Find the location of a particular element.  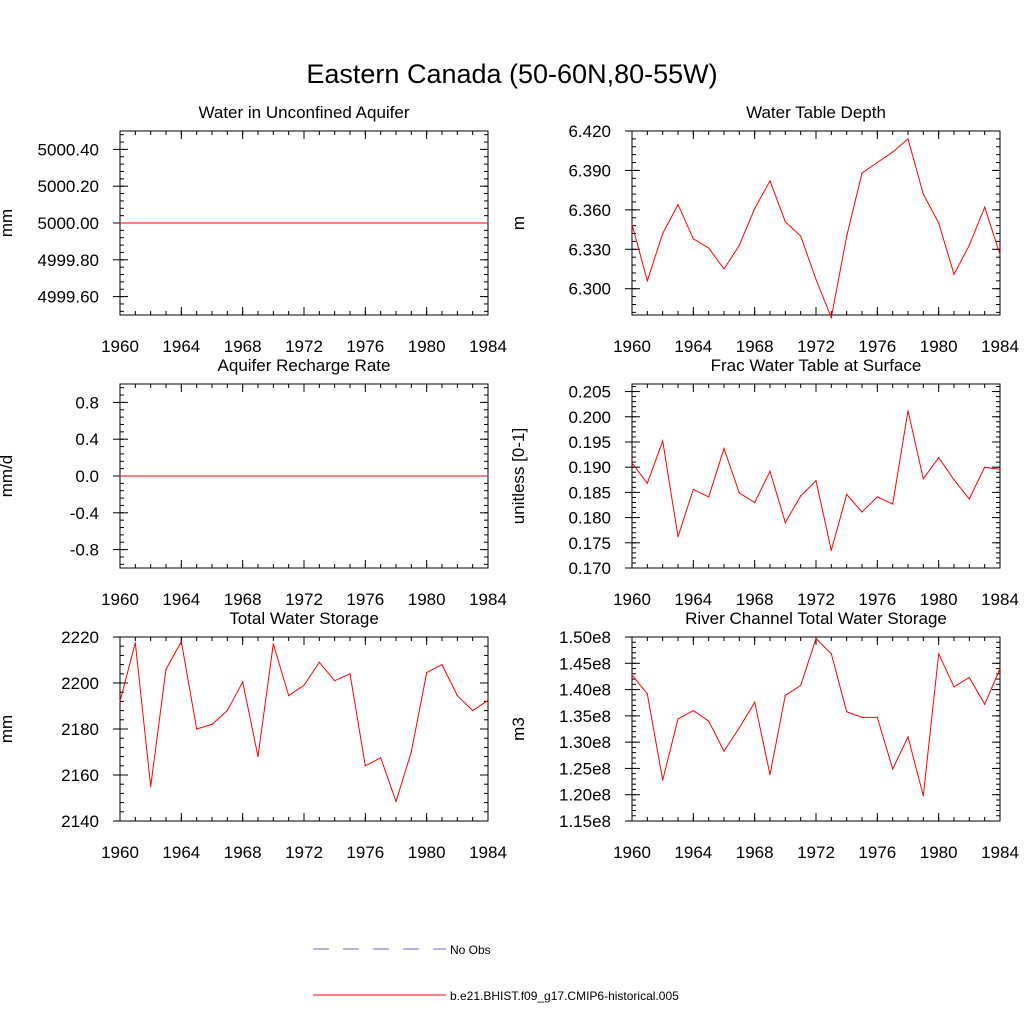

y-tick-label: 1.30e8 is located at coordinates (585, 742).